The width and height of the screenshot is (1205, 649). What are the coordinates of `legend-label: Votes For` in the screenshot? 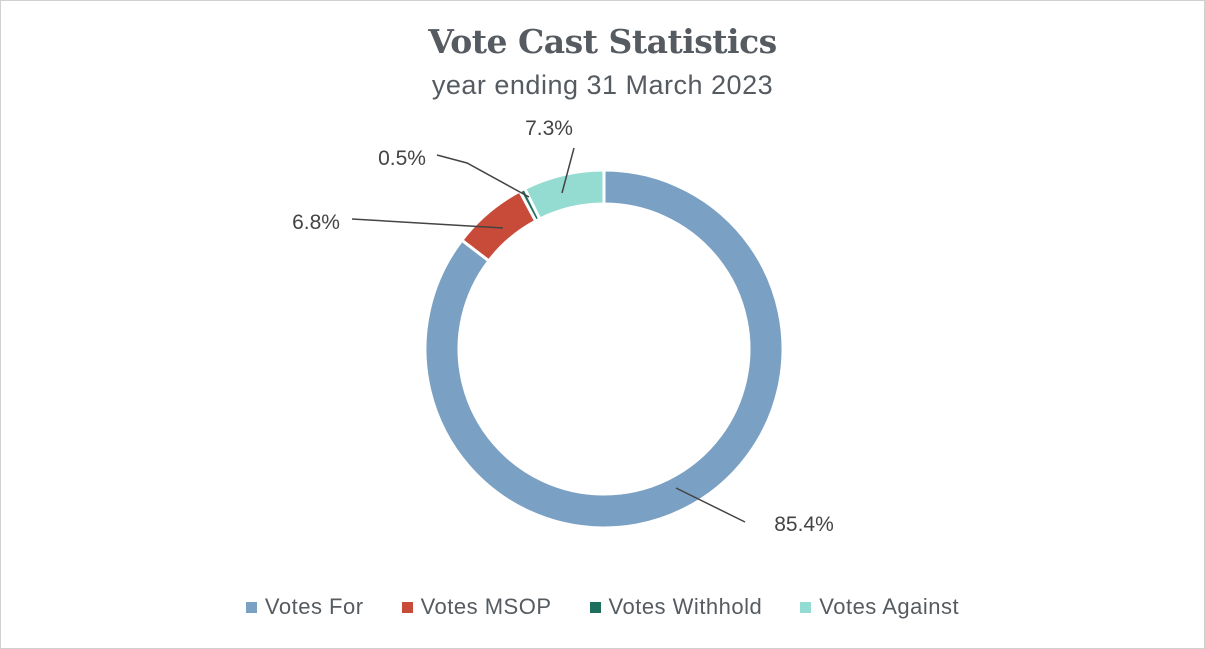 It's located at (314, 606).